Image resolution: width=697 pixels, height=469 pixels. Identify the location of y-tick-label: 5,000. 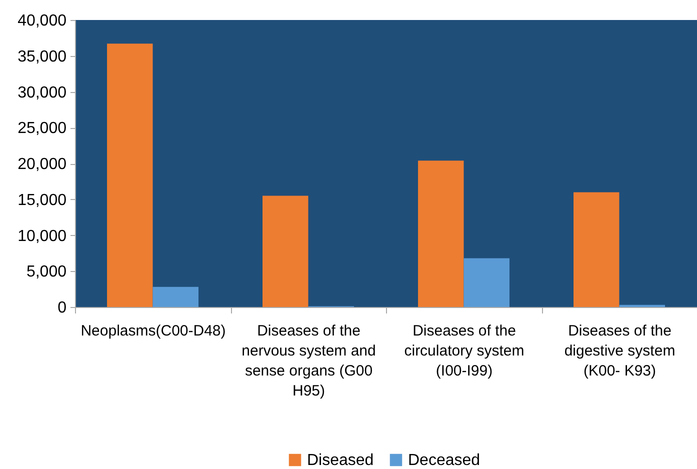
(46, 272).